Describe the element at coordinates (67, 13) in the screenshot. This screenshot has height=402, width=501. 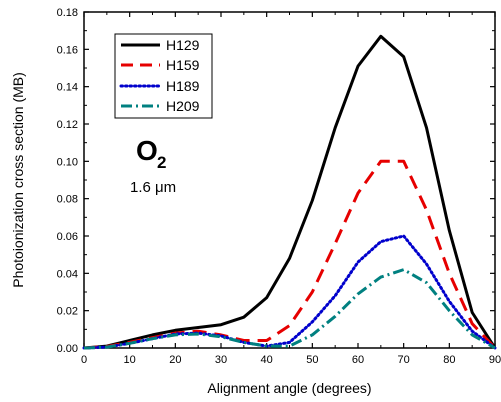
I see `y-tick-label: 0.18` at that location.